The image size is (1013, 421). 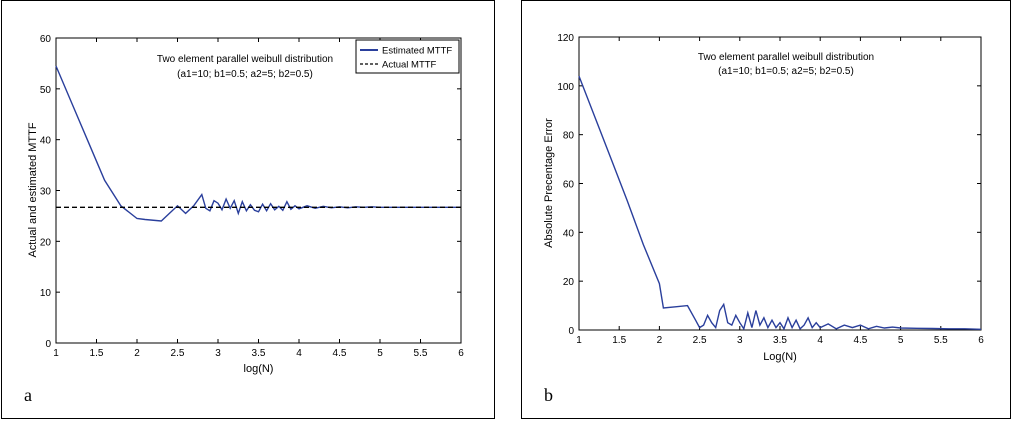 I want to click on y-tick-label: 10, so click(x=46, y=293).